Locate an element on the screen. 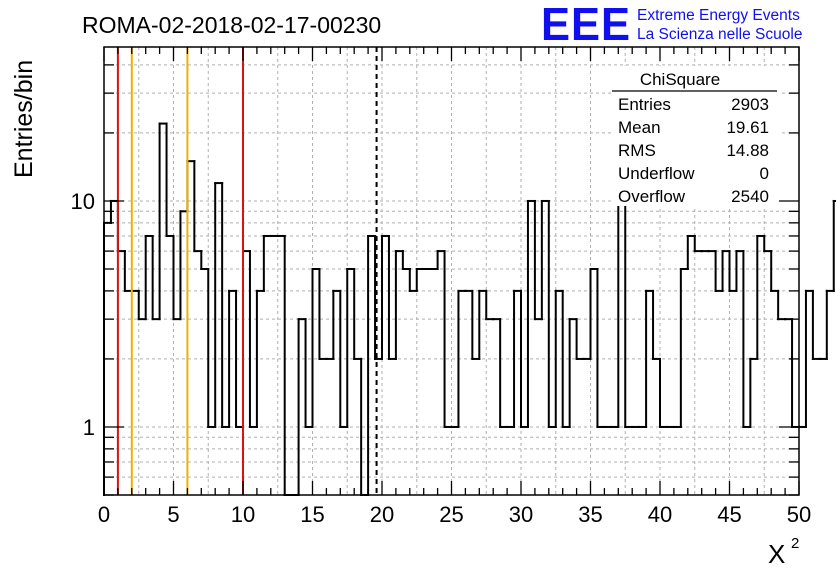 The image size is (836, 577). x-tick-label: 45 is located at coordinates (729, 514).